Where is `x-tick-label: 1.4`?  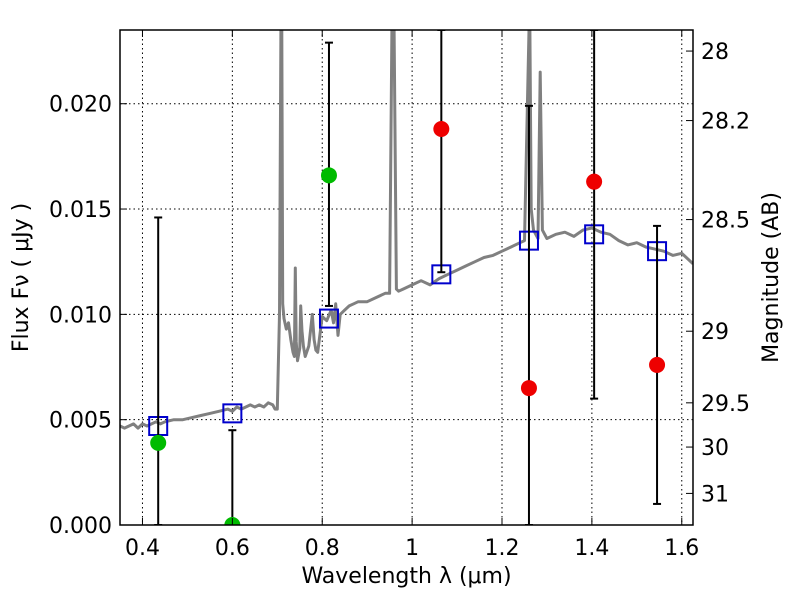
x-tick-label: 1.4 is located at coordinates (591, 548).